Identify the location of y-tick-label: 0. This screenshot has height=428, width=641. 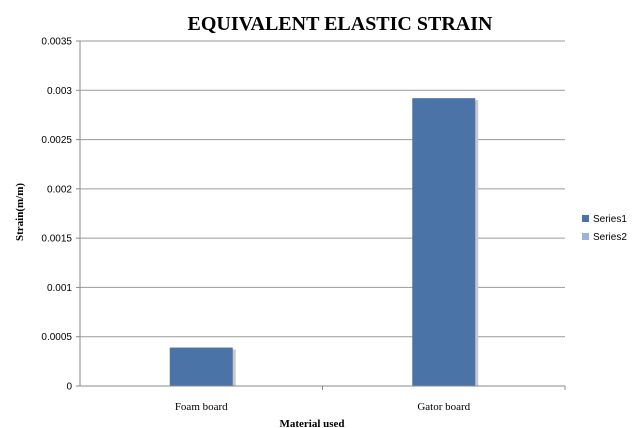
(69, 387).